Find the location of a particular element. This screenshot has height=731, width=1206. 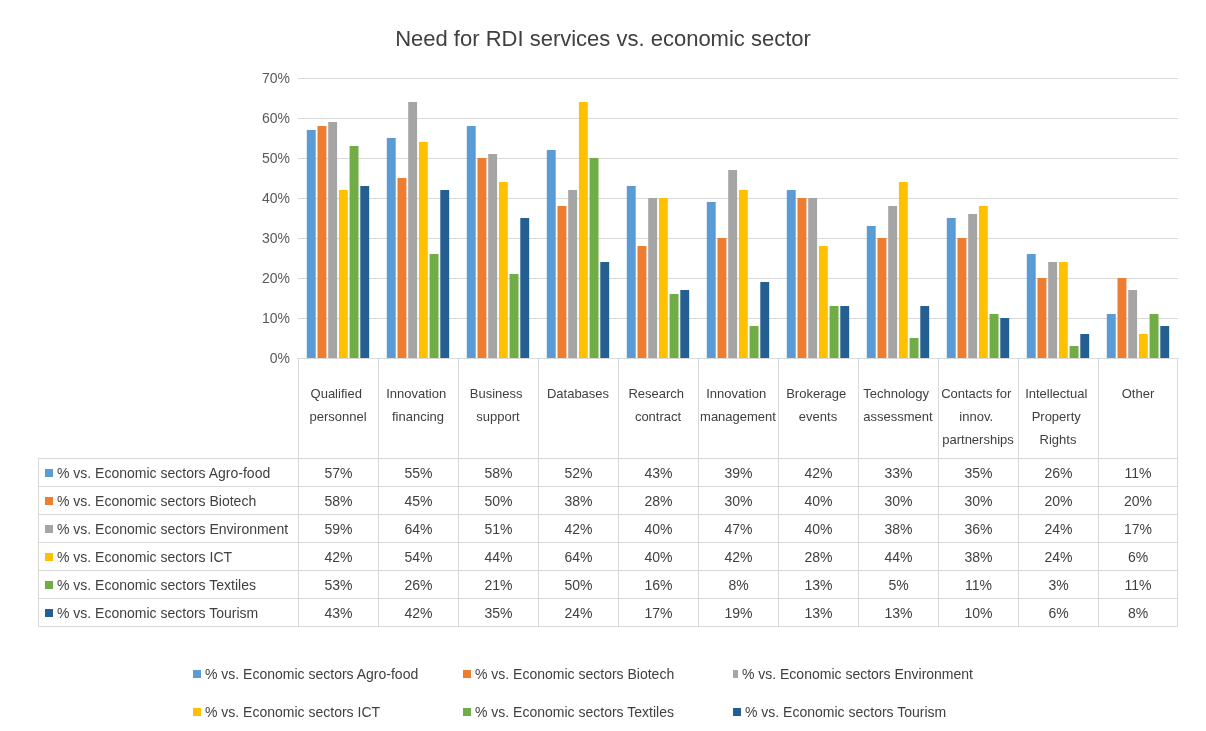

y-tick-label: 40% is located at coordinates (275, 198).